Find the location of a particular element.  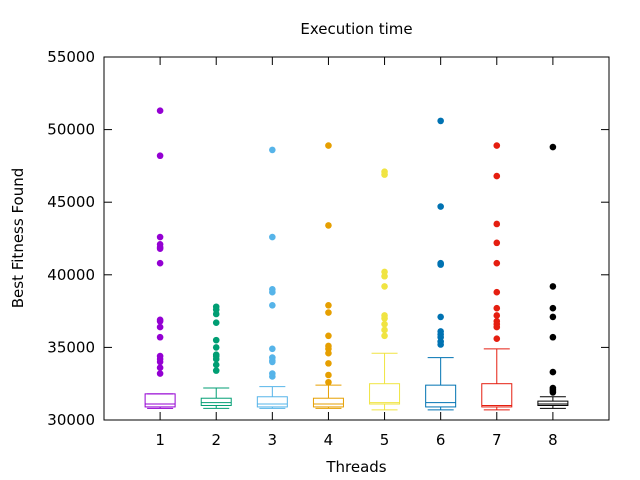

x-tick-label: 6 is located at coordinates (441, 440).